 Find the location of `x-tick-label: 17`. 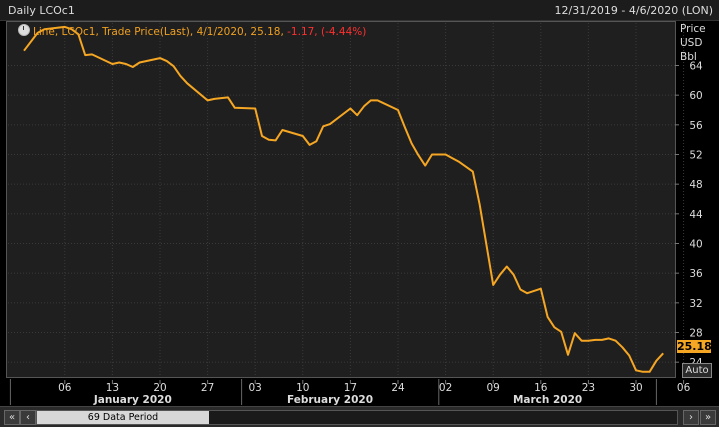

x-tick-label: 17 is located at coordinates (350, 388).